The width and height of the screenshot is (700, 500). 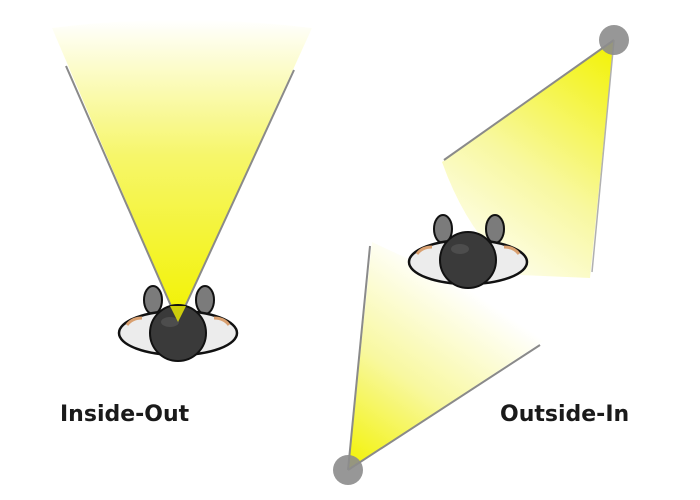 What do you see at coordinates (603, 156) in the screenshot?
I see `outside-in-beam-top-edge-b` at bounding box center [603, 156].